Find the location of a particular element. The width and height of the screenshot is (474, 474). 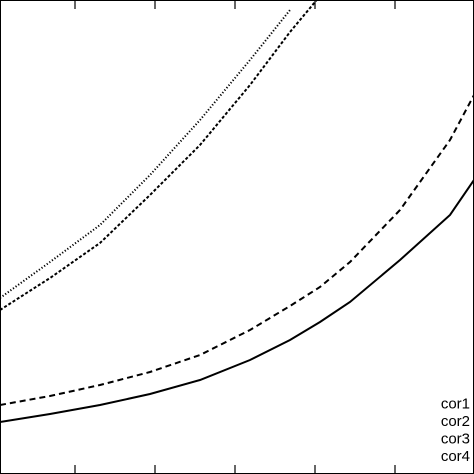

legend-label: cor2 is located at coordinates (455, 421).